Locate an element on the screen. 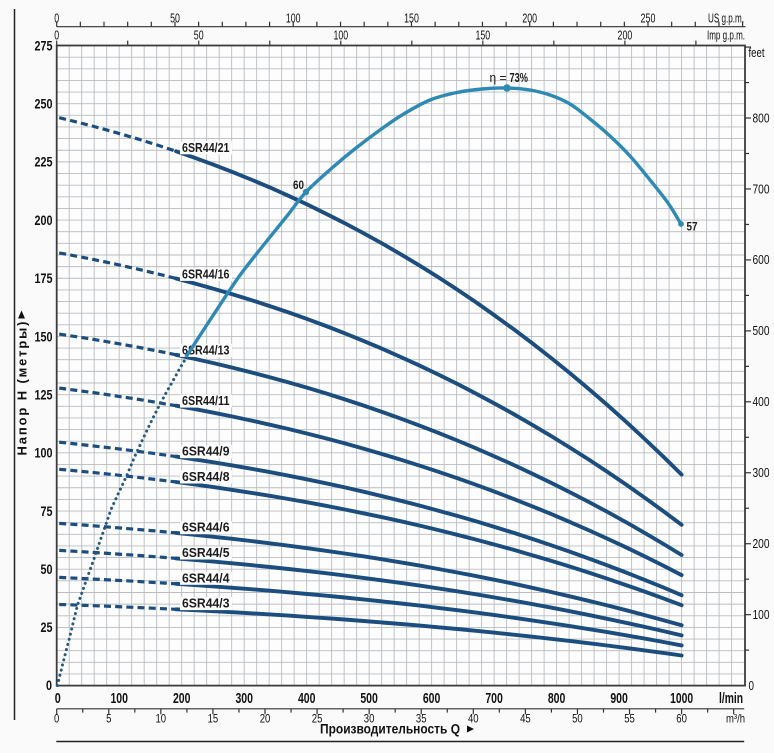  svg-text: 45 is located at coordinates (525, 719).